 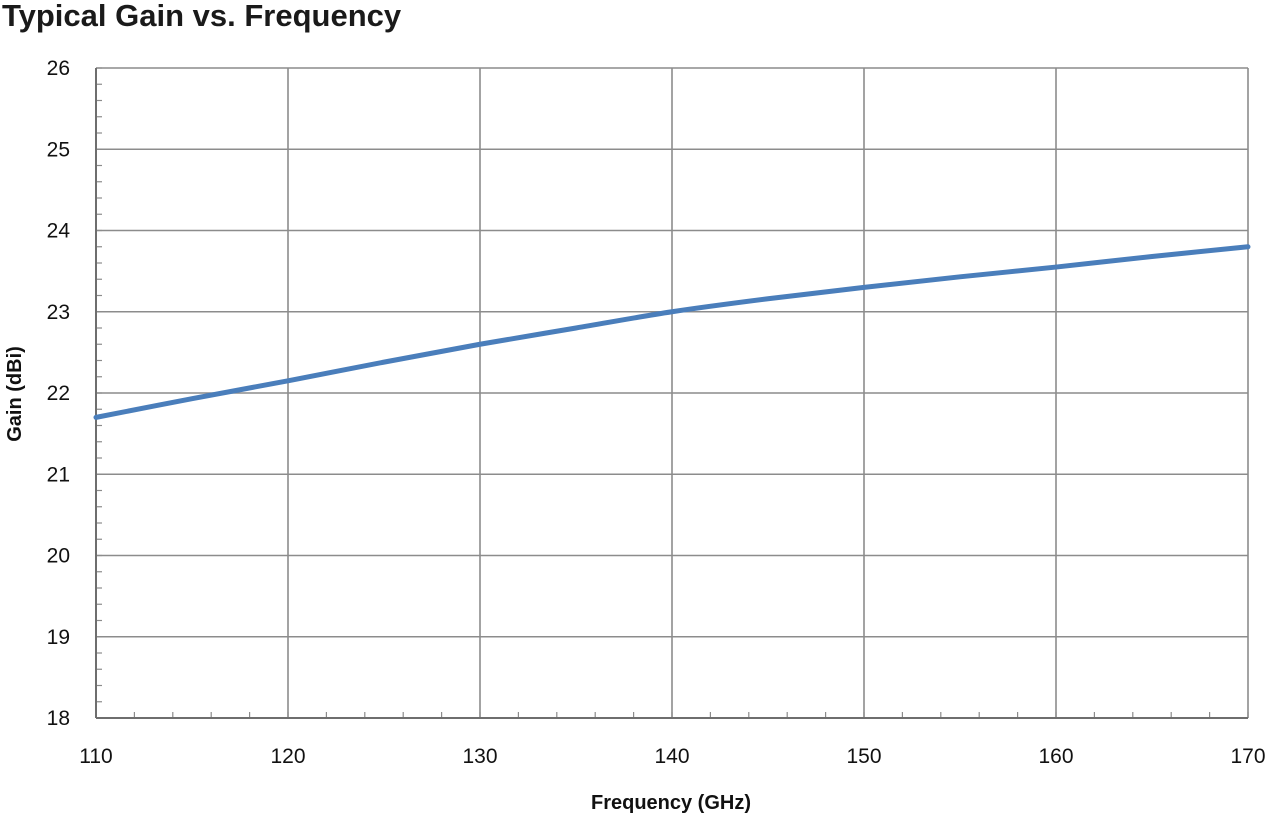 What do you see at coordinates (1247, 756) in the screenshot?
I see `x-tick-label: 170` at bounding box center [1247, 756].